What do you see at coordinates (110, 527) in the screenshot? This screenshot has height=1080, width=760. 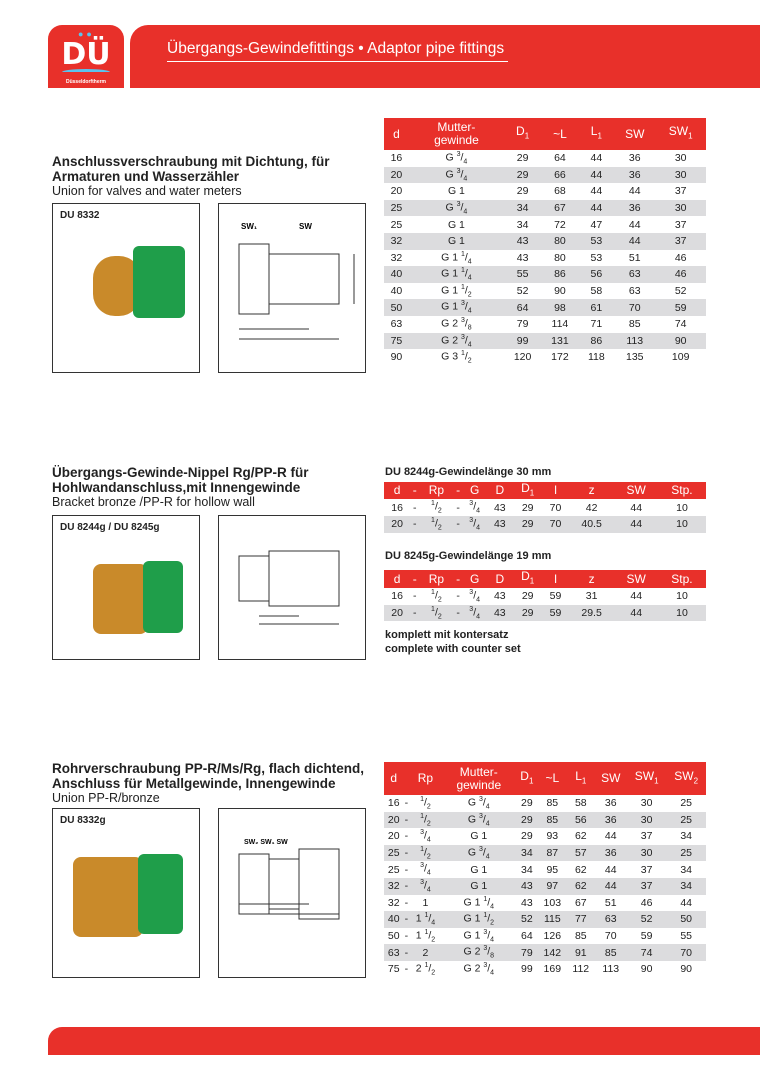 I see `product-code: DU 8244g / DU 8245g` at bounding box center [110, 527].